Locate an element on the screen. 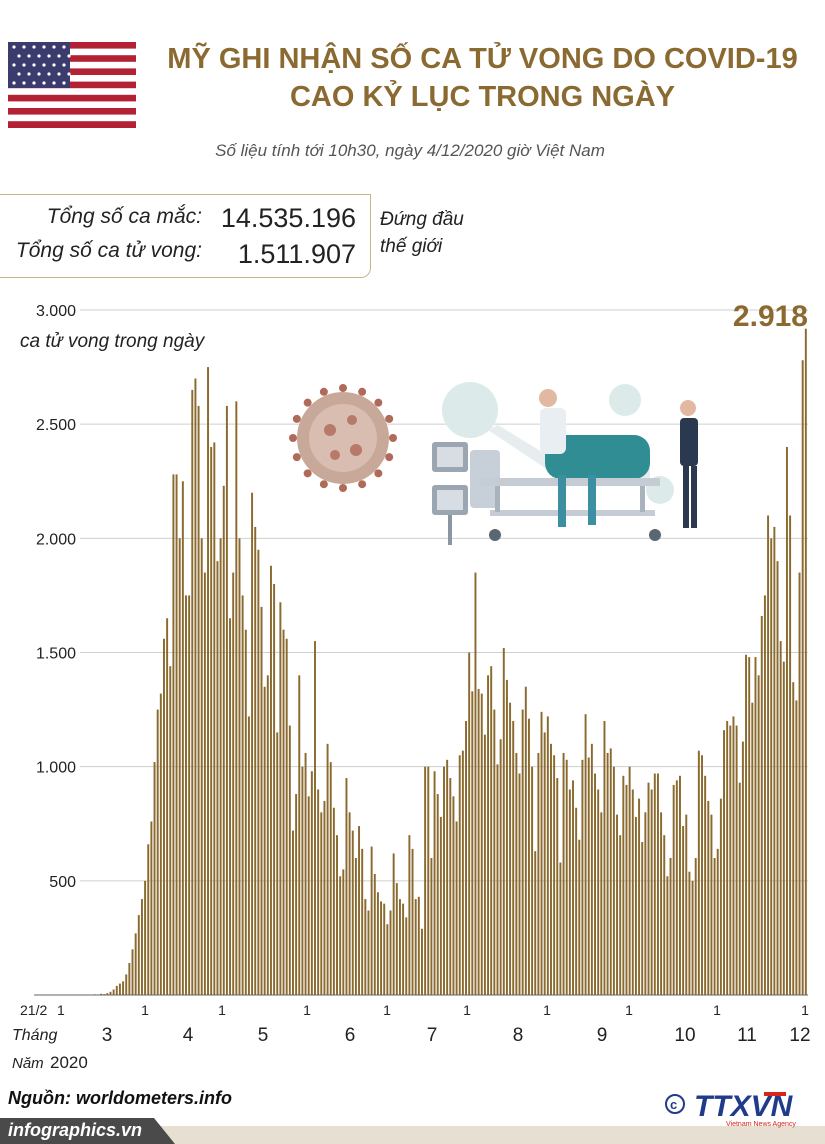 This screenshot has height=1144, width=825. footer-bar: infographics.vn is located at coordinates (412, 1131).